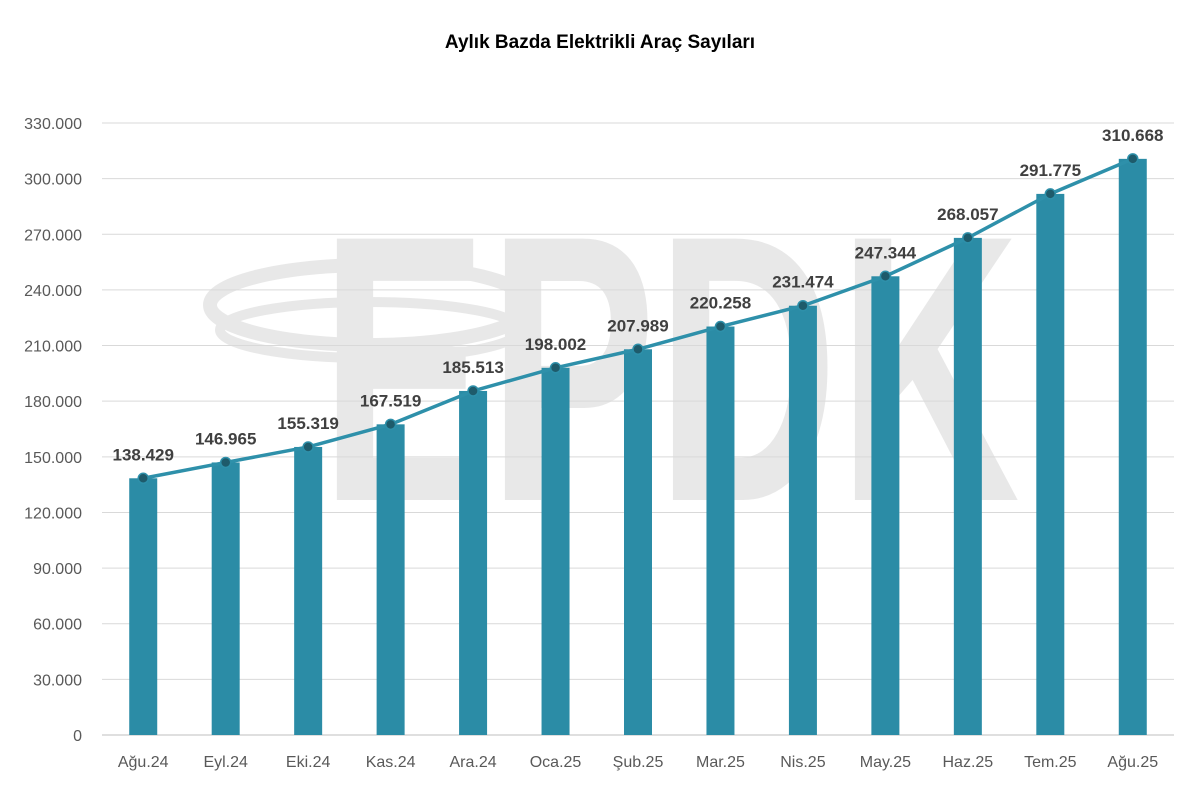 The height and width of the screenshot is (790, 1200). What do you see at coordinates (555, 344) in the screenshot?
I see `data-label: 198.002` at bounding box center [555, 344].